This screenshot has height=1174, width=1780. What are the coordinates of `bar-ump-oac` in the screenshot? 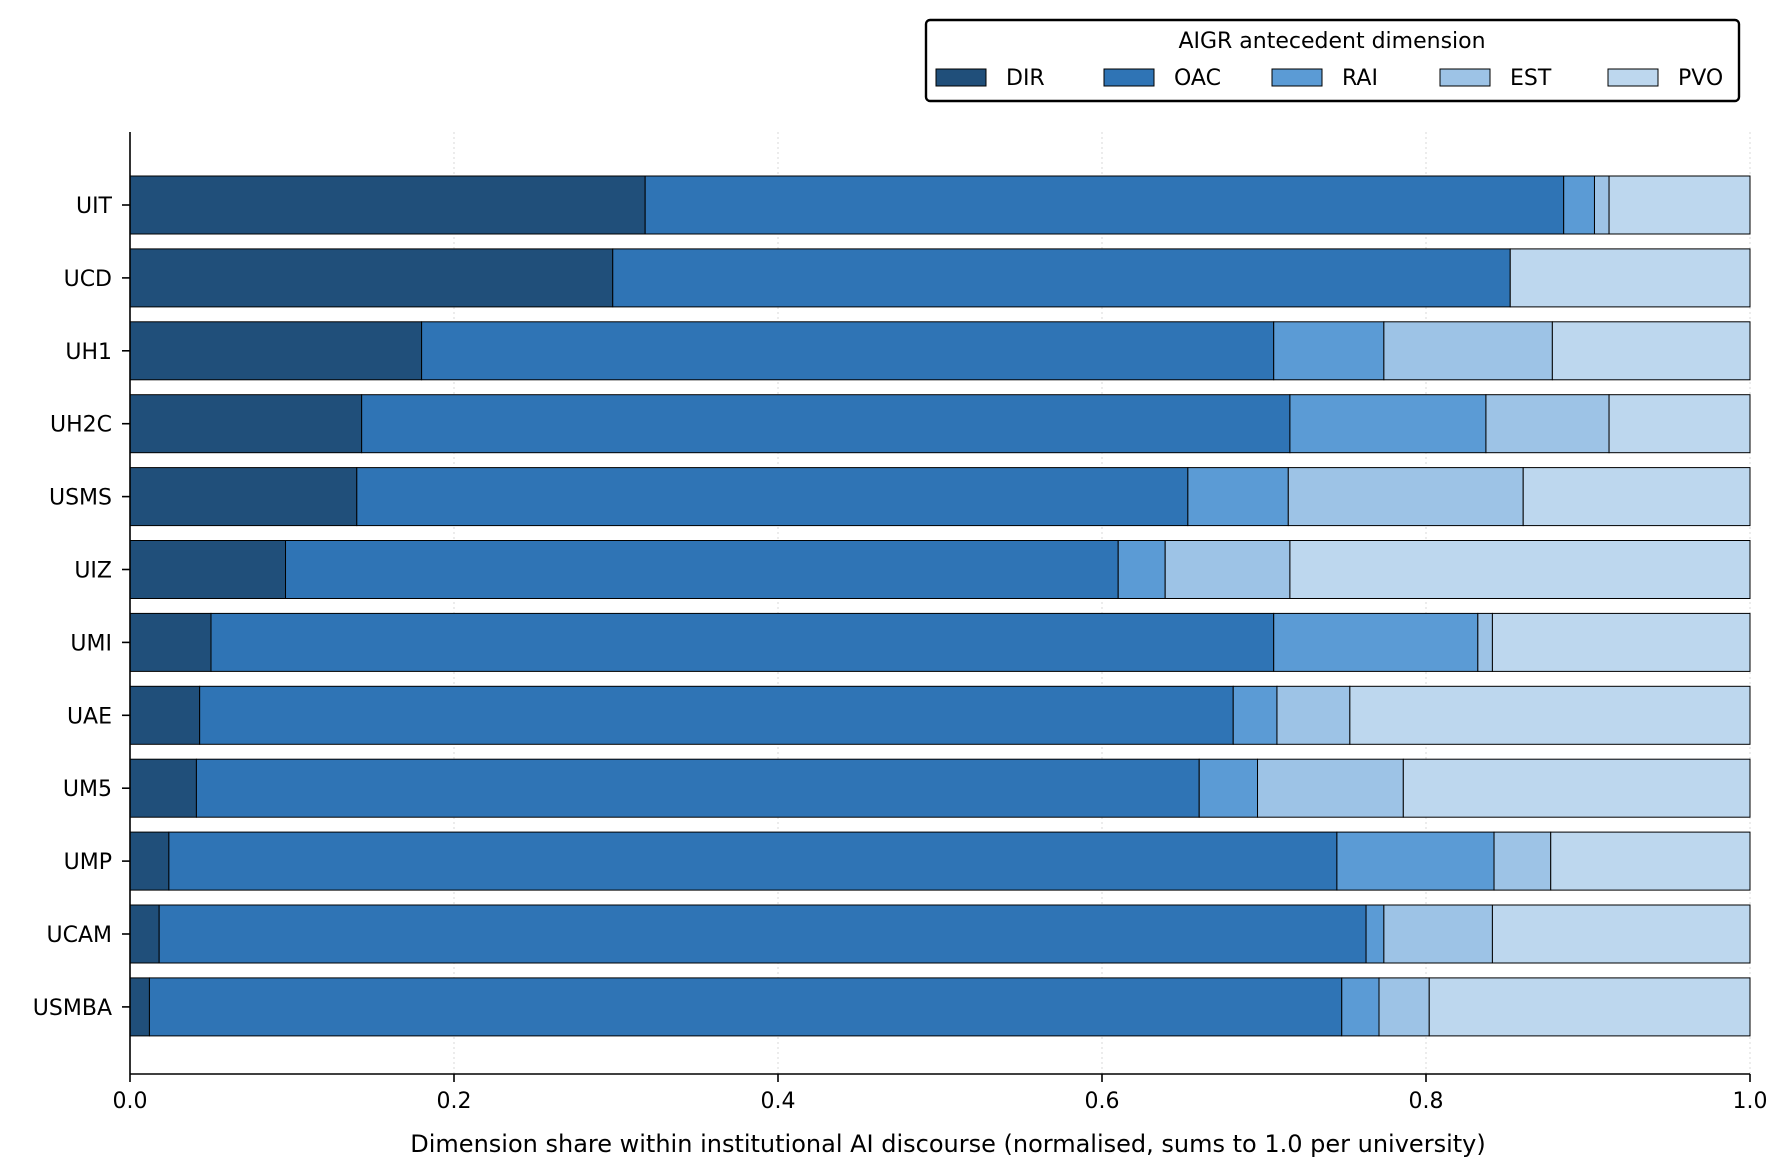 It's located at (753, 861).